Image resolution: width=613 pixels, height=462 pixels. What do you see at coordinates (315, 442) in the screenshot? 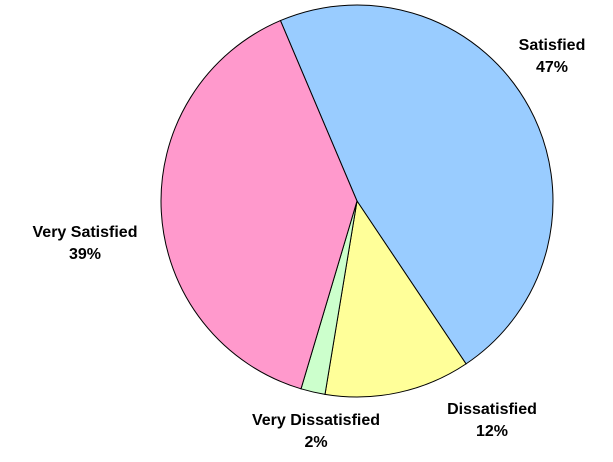
I see `slice-value-very-dissatisfied: 2%` at bounding box center [315, 442].